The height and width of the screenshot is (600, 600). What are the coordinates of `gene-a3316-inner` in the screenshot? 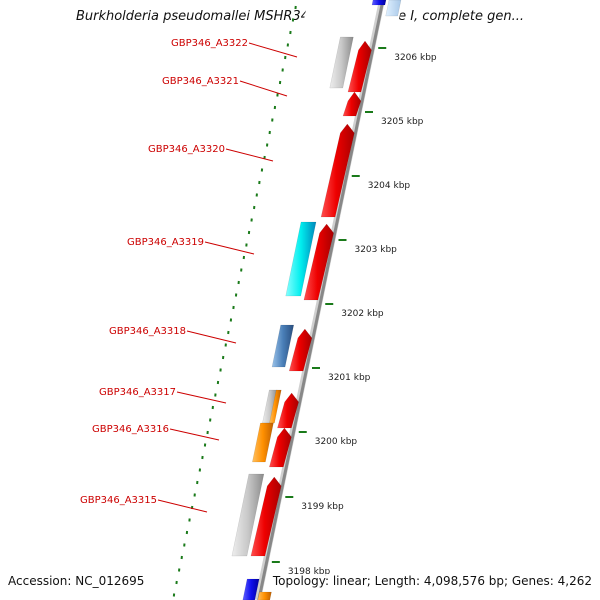 It's located at (263, 442).